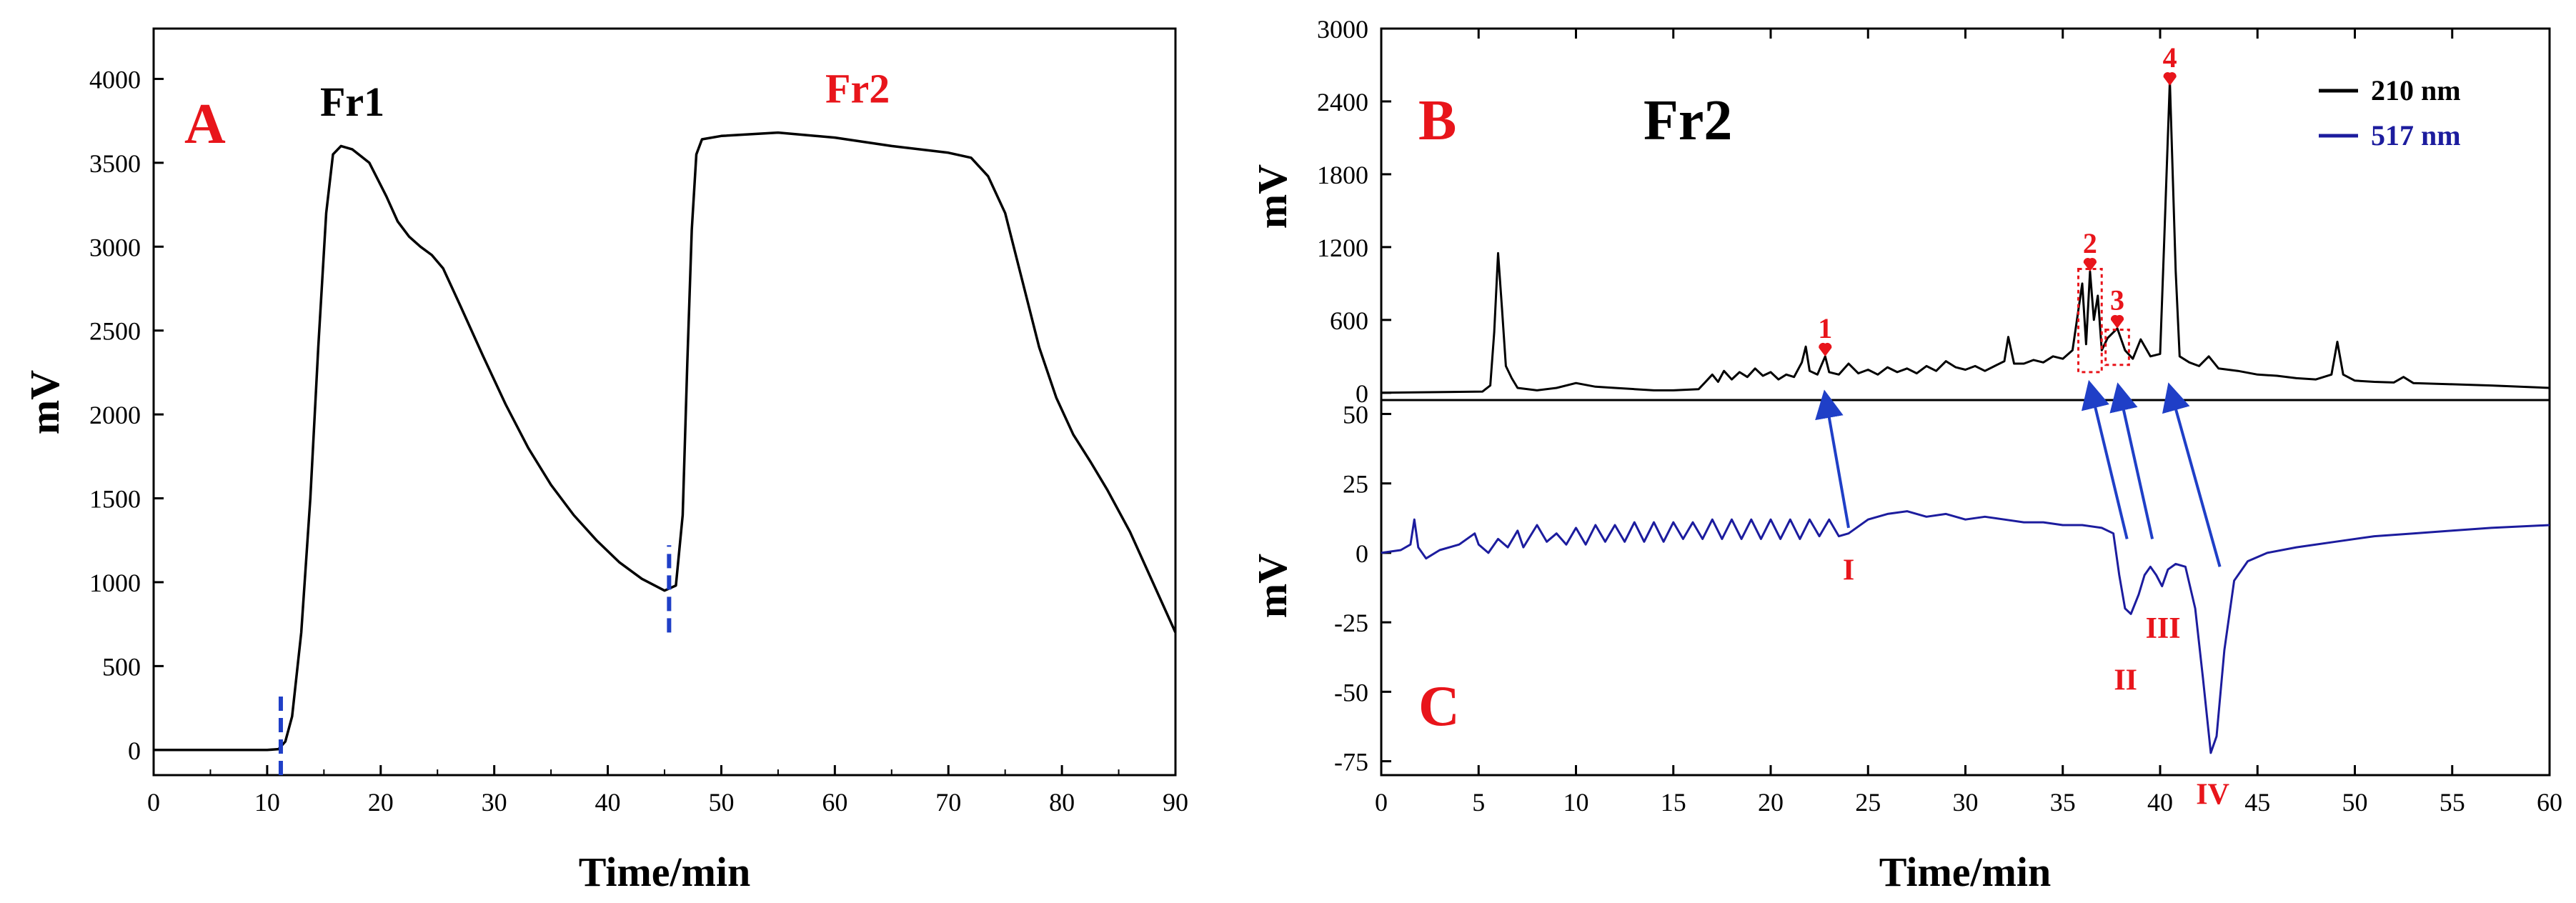 The image size is (2576, 903). I want to click on c-peak-label-I: I, so click(1848, 570).